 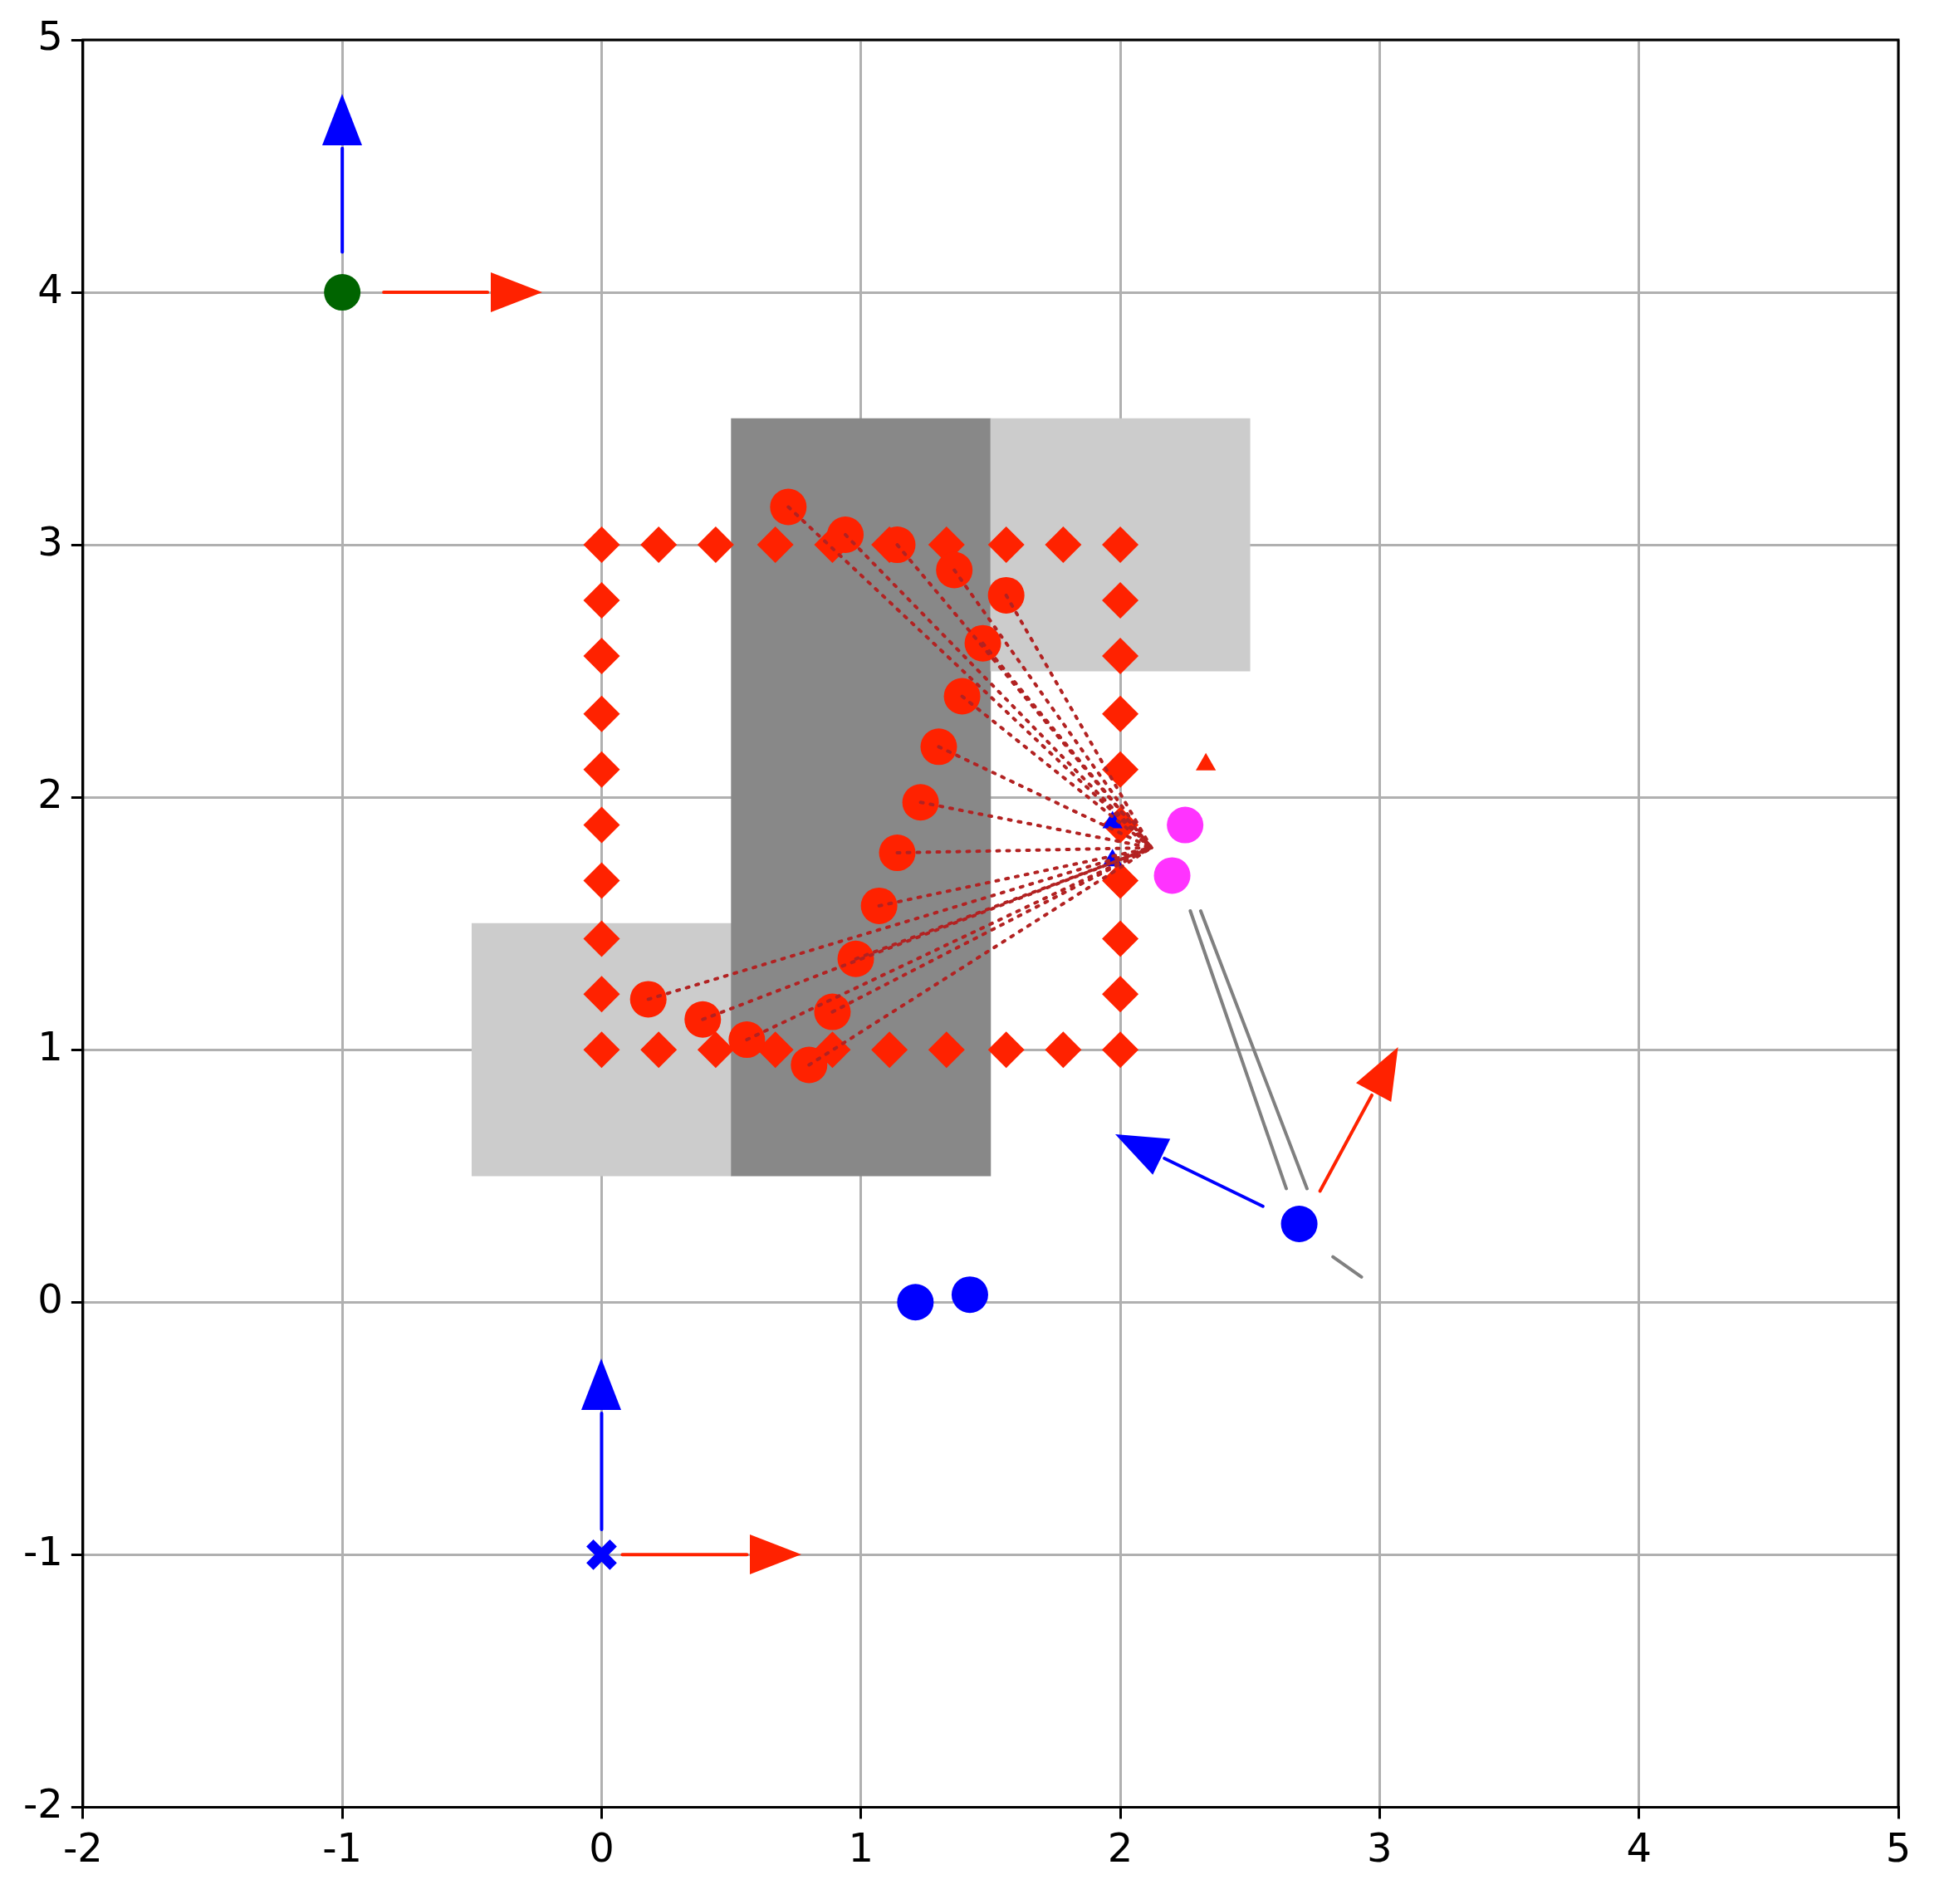 What do you see at coordinates (50, 1045) in the screenshot?
I see `y-tick-label: 1` at bounding box center [50, 1045].